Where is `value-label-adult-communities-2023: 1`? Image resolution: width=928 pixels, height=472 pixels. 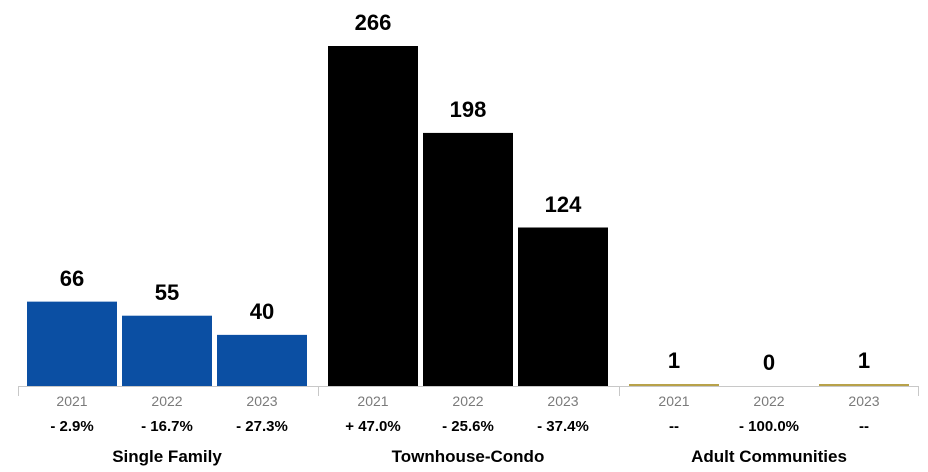 value-label-adult-communities-2023: 1 is located at coordinates (864, 360).